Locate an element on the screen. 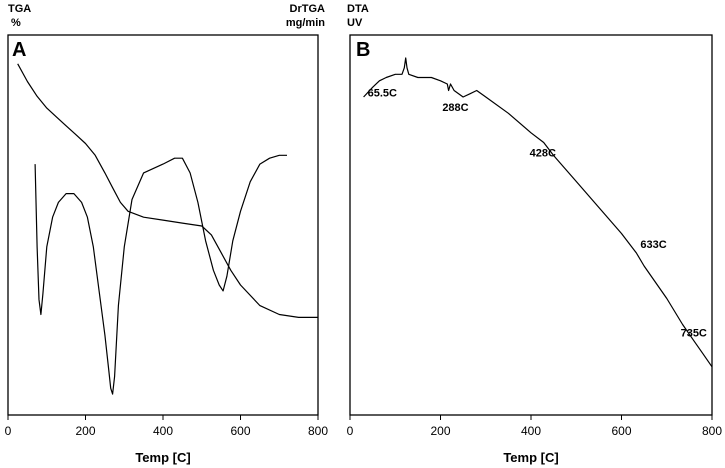 The width and height of the screenshot is (725, 468). right-axis-unit-bottom: UV is located at coordinates (355, 23).